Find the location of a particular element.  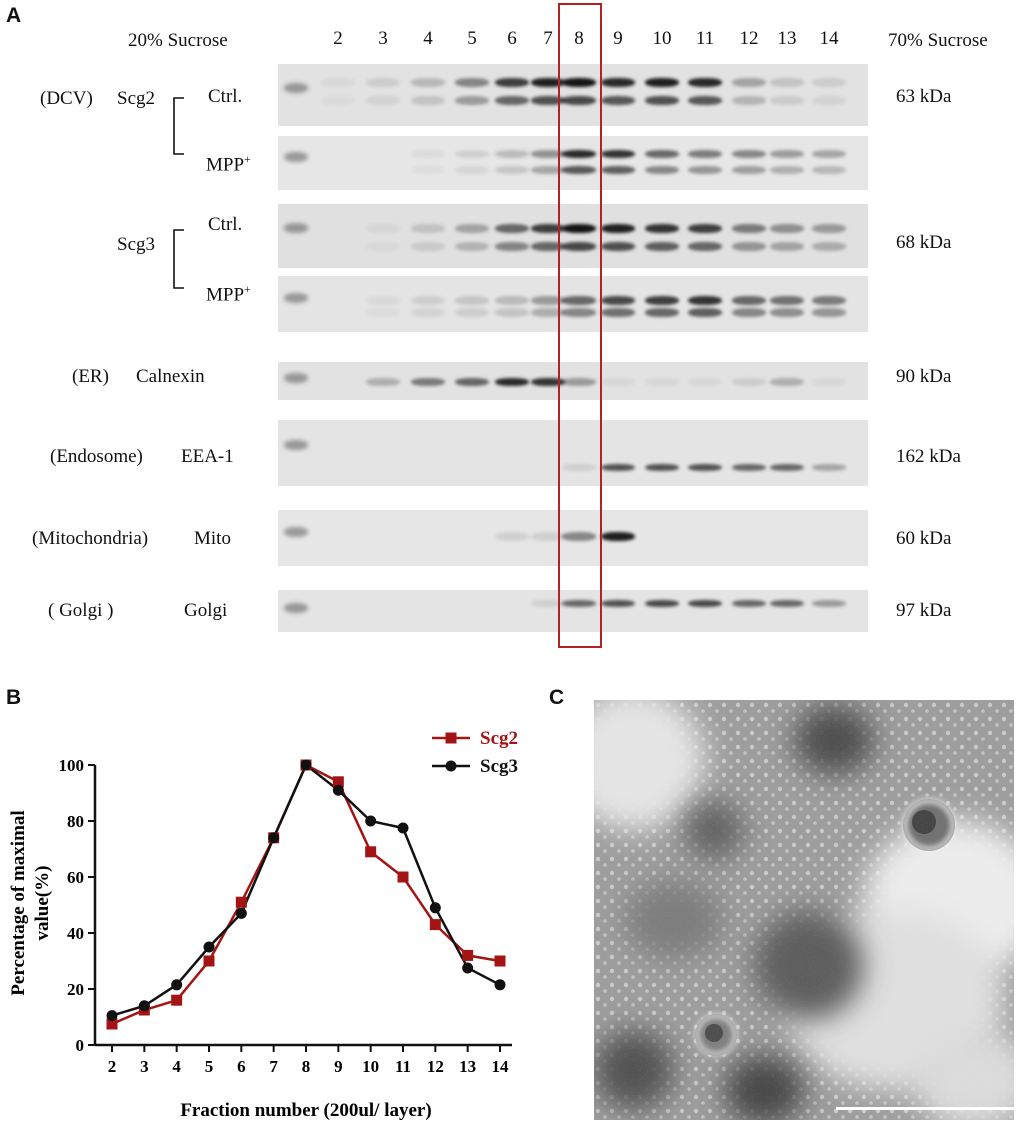

y-tick-label: 0 is located at coordinates (80, 1045).